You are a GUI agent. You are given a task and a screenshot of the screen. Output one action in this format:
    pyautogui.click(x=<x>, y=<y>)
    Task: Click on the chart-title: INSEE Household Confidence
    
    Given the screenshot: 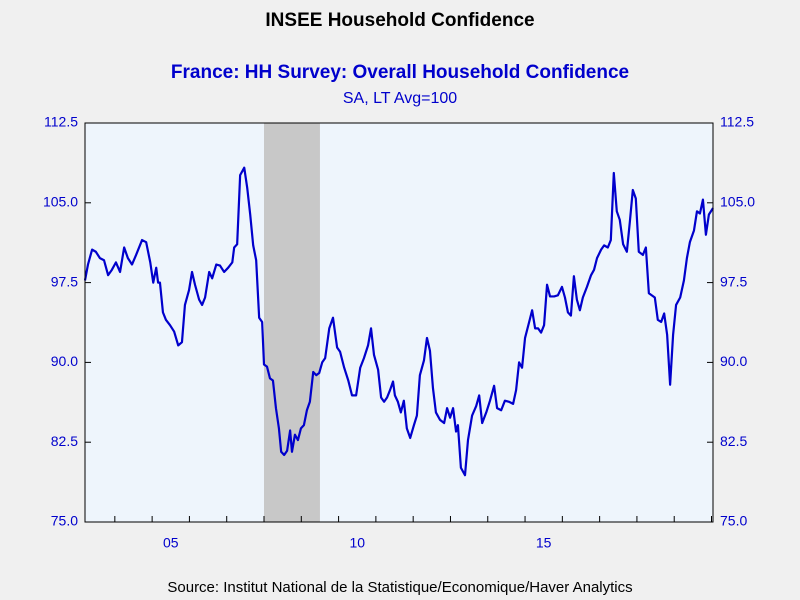 What is the action you would take?
    pyautogui.click(x=399, y=20)
    